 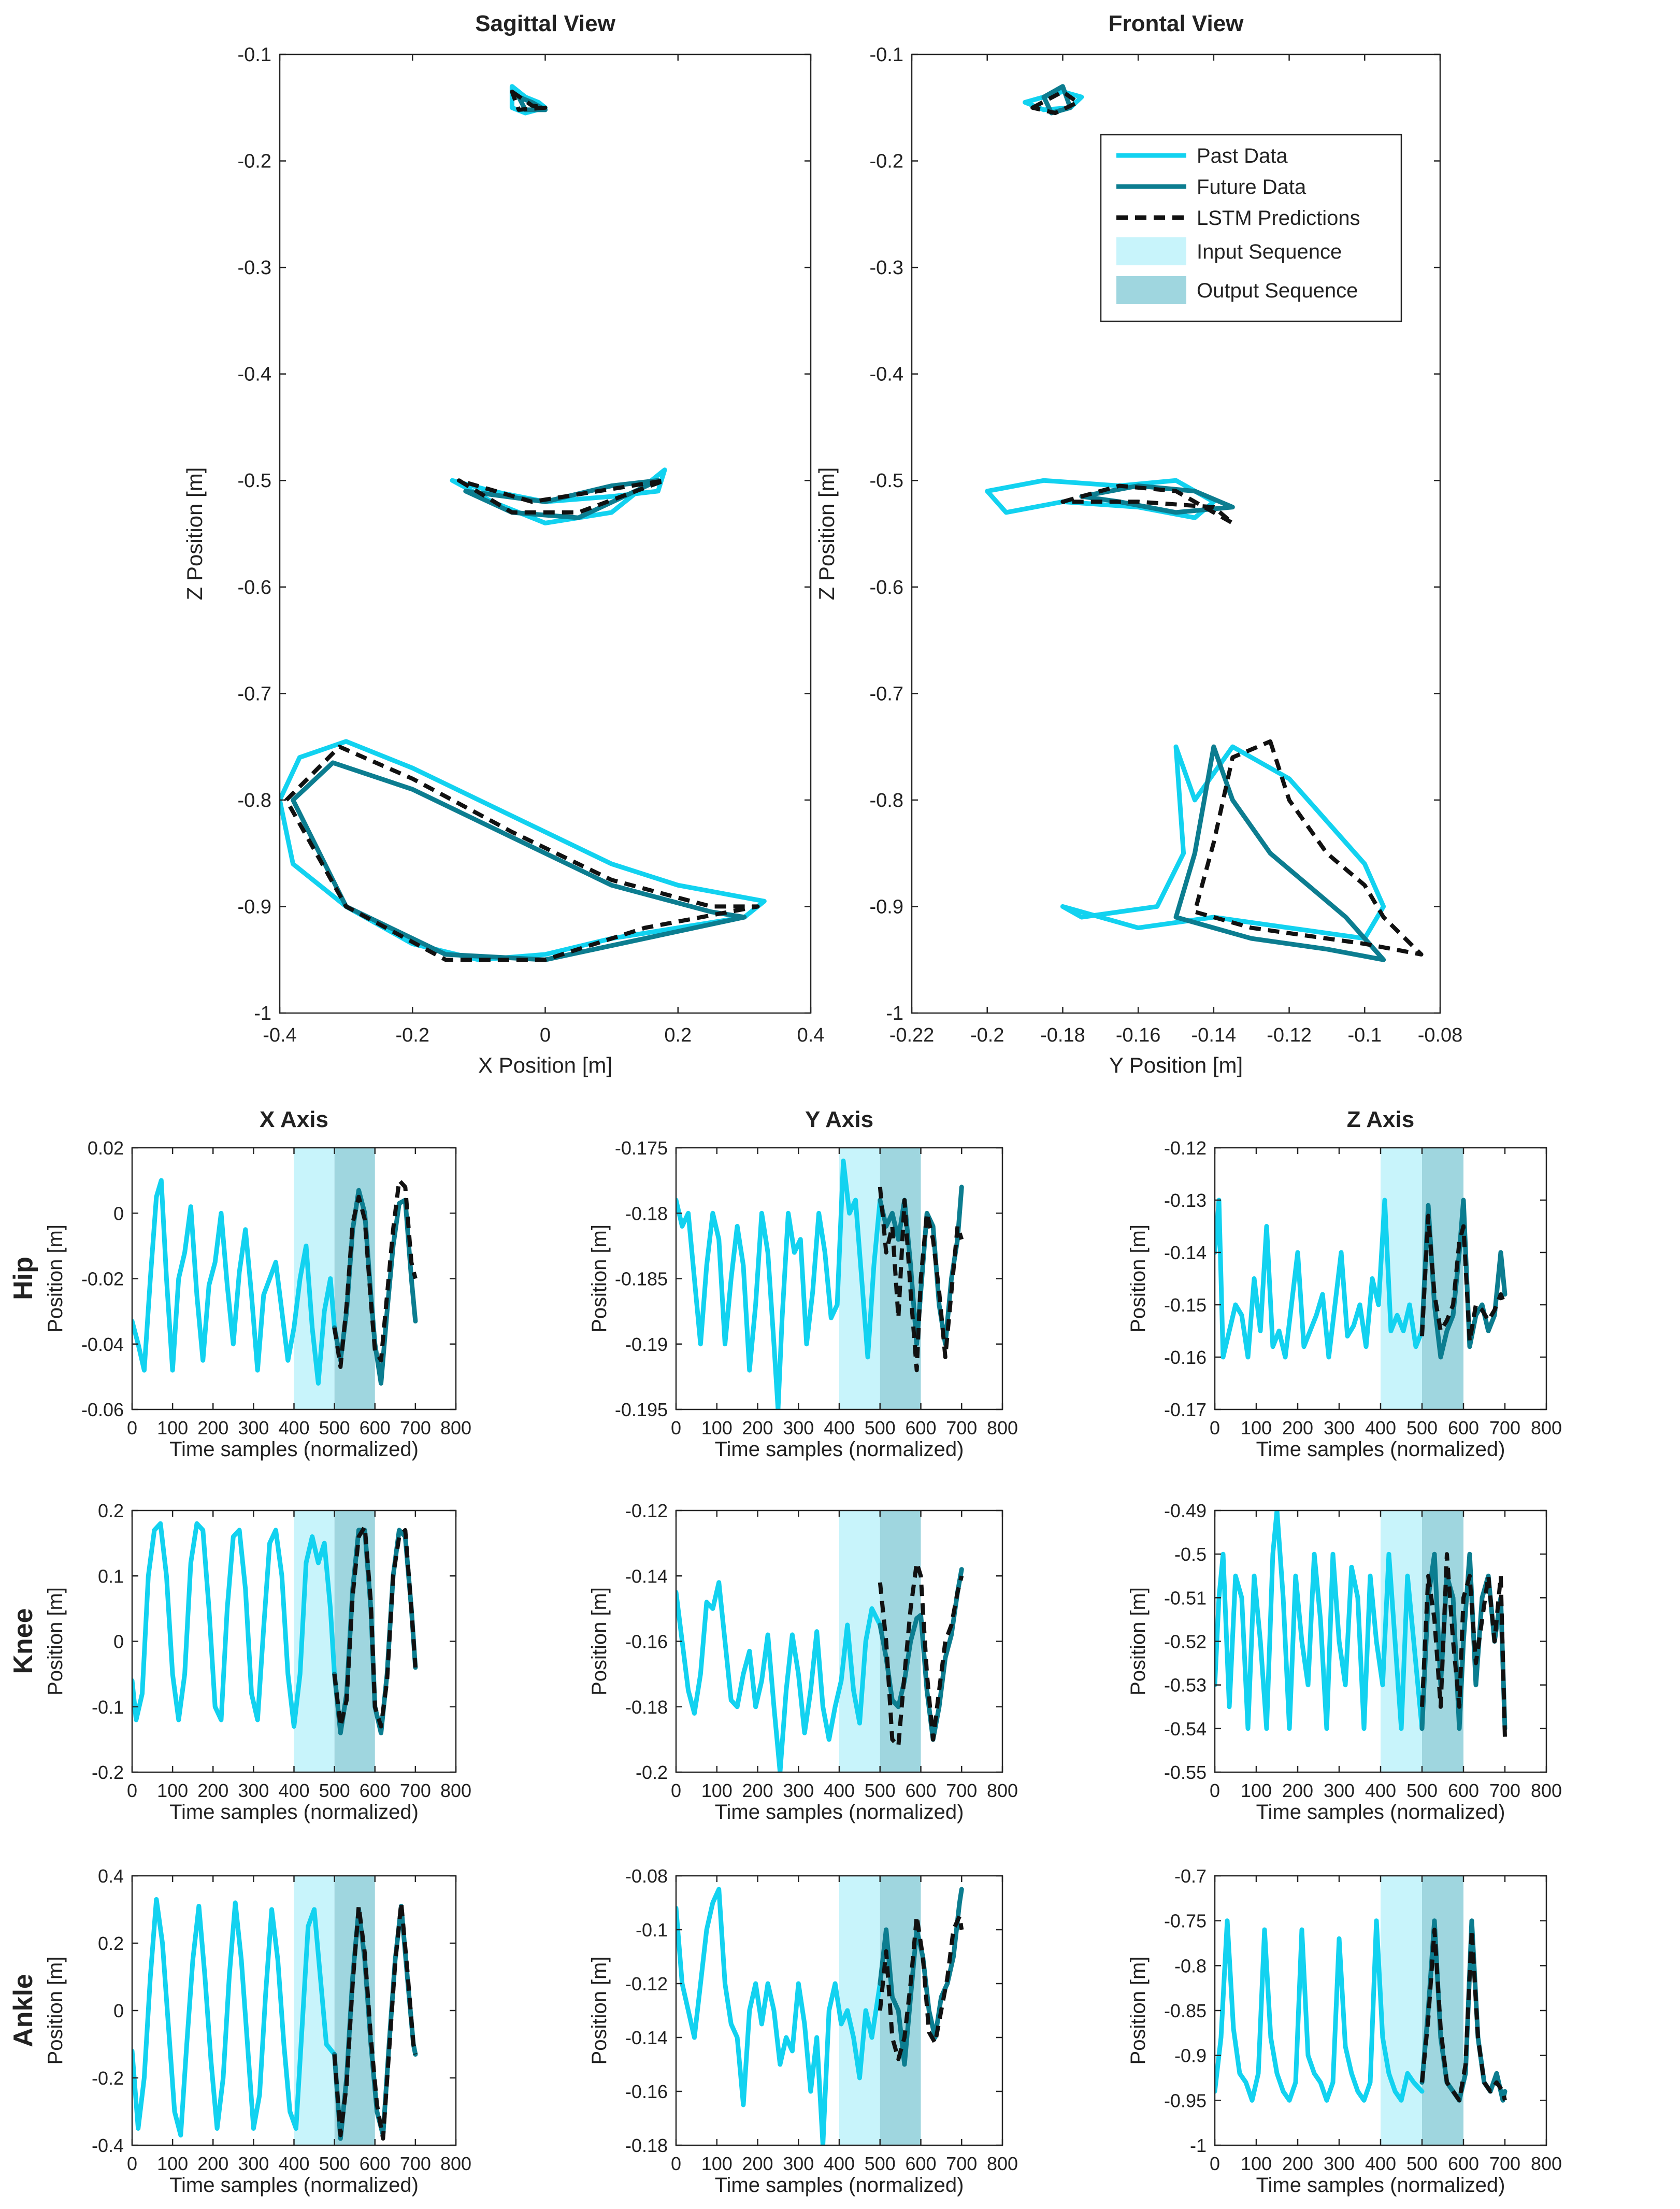 What do you see at coordinates (294, 1119) in the screenshot?
I see `chart-title: X Axis` at bounding box center [294, 1119].